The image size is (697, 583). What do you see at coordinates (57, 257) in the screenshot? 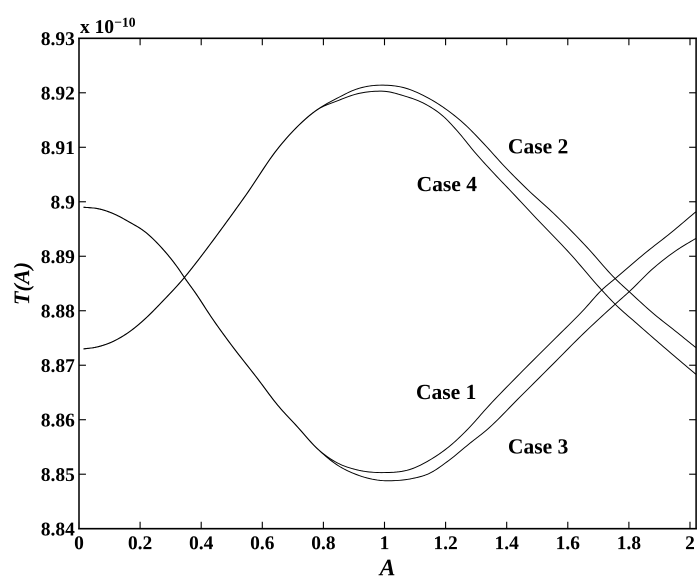
I see `y-tick-label: 8.89` at bounding box center [57, 257].